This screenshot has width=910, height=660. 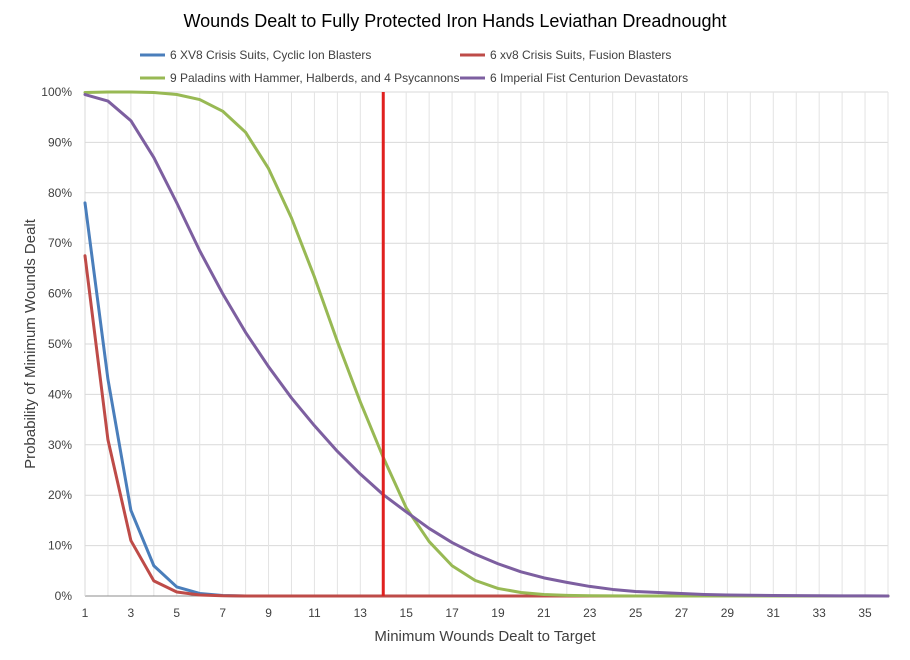 What do you see at coordinates (590, 613) in the screenshot?
I see `x-tick-label: 23` at bounding box center [590, 613].